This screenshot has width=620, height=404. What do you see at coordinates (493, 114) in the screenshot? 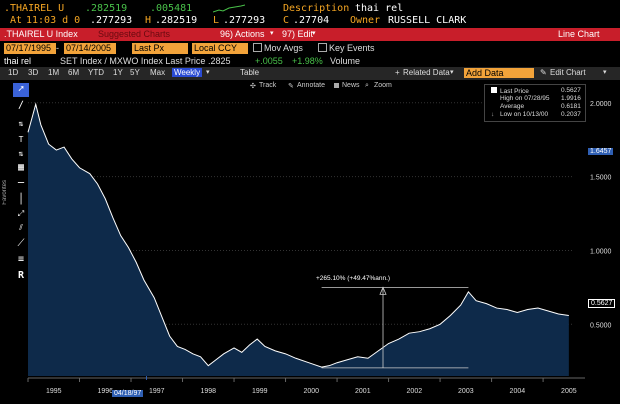
I see `legend-low-arrow-icon: ↓` at bounding box center [493, 114].